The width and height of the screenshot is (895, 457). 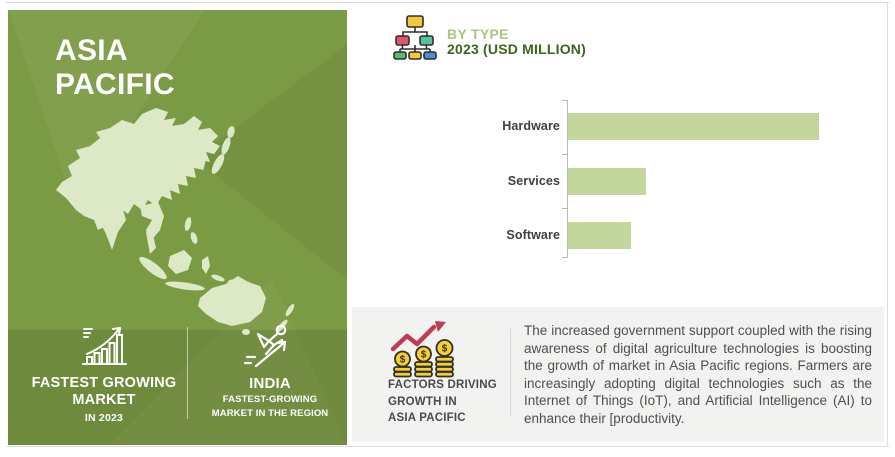 I want to click on stat-label: INDIA, so click(x=270, y=383).